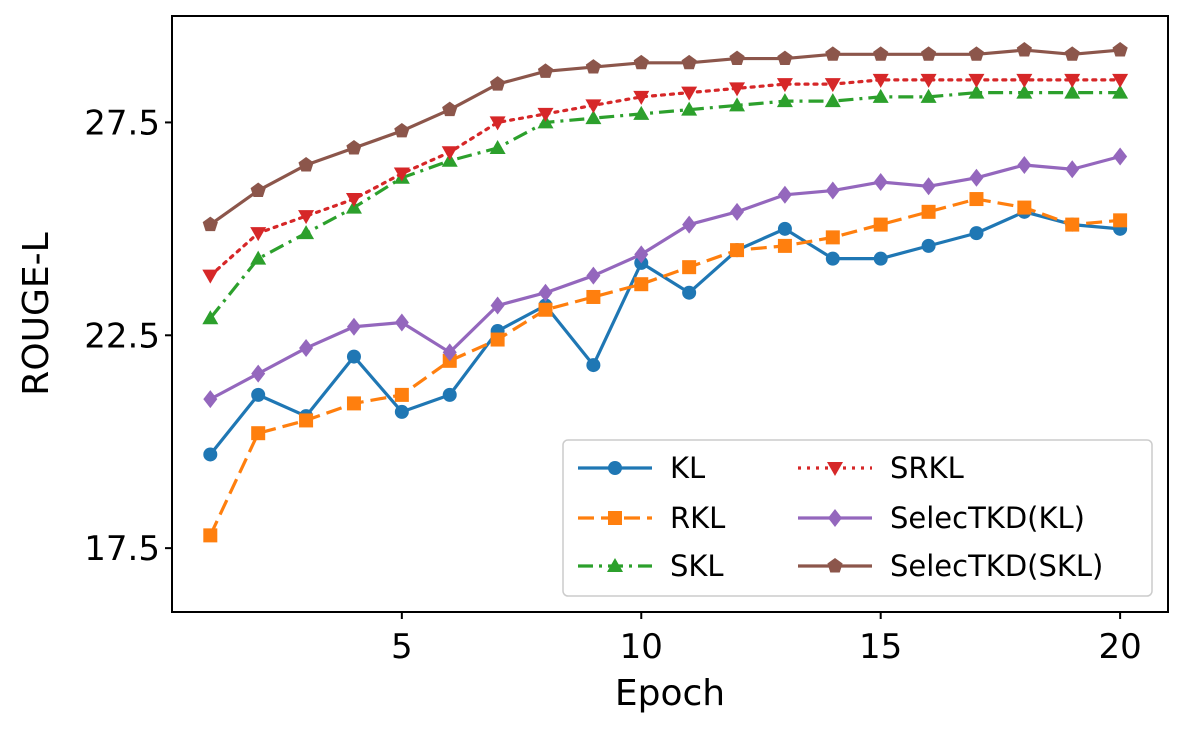  I want to click on y-axis-label: ROUGE-L, so click(36, 313).